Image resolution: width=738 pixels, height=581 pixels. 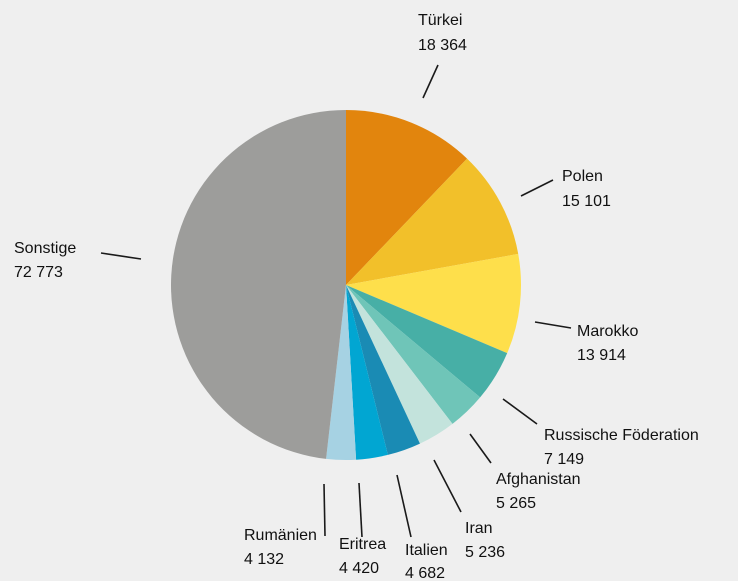 I want to click on leader-line-russische-foederation, so click(x=520, y=411).